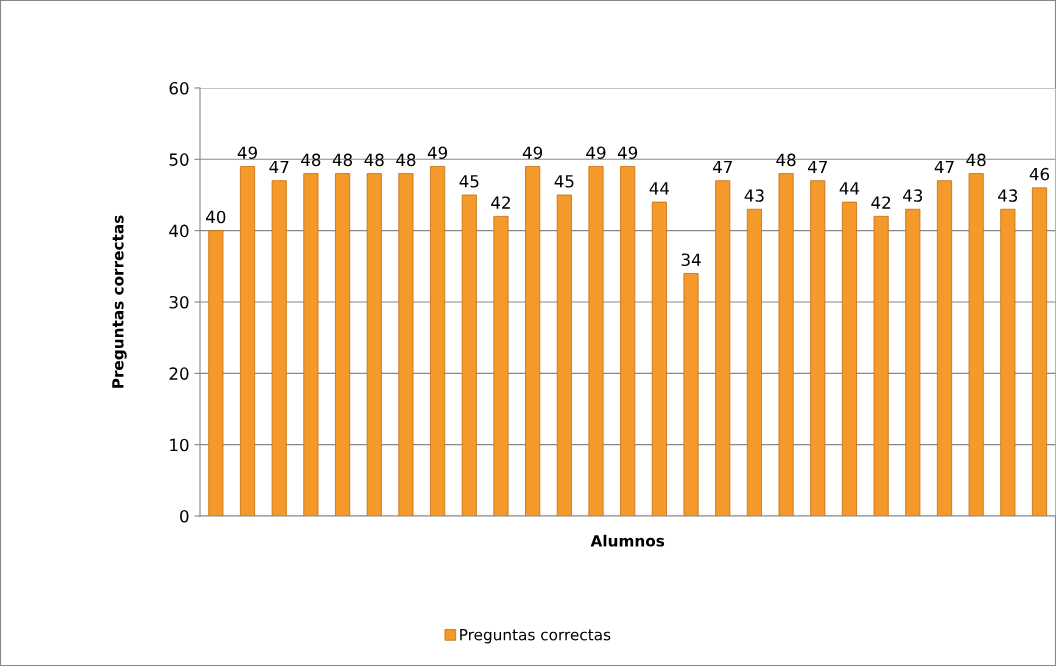  Describe the element at coordinates (1039, 174) in the screenshot. I see `data-label: 46` at that location.